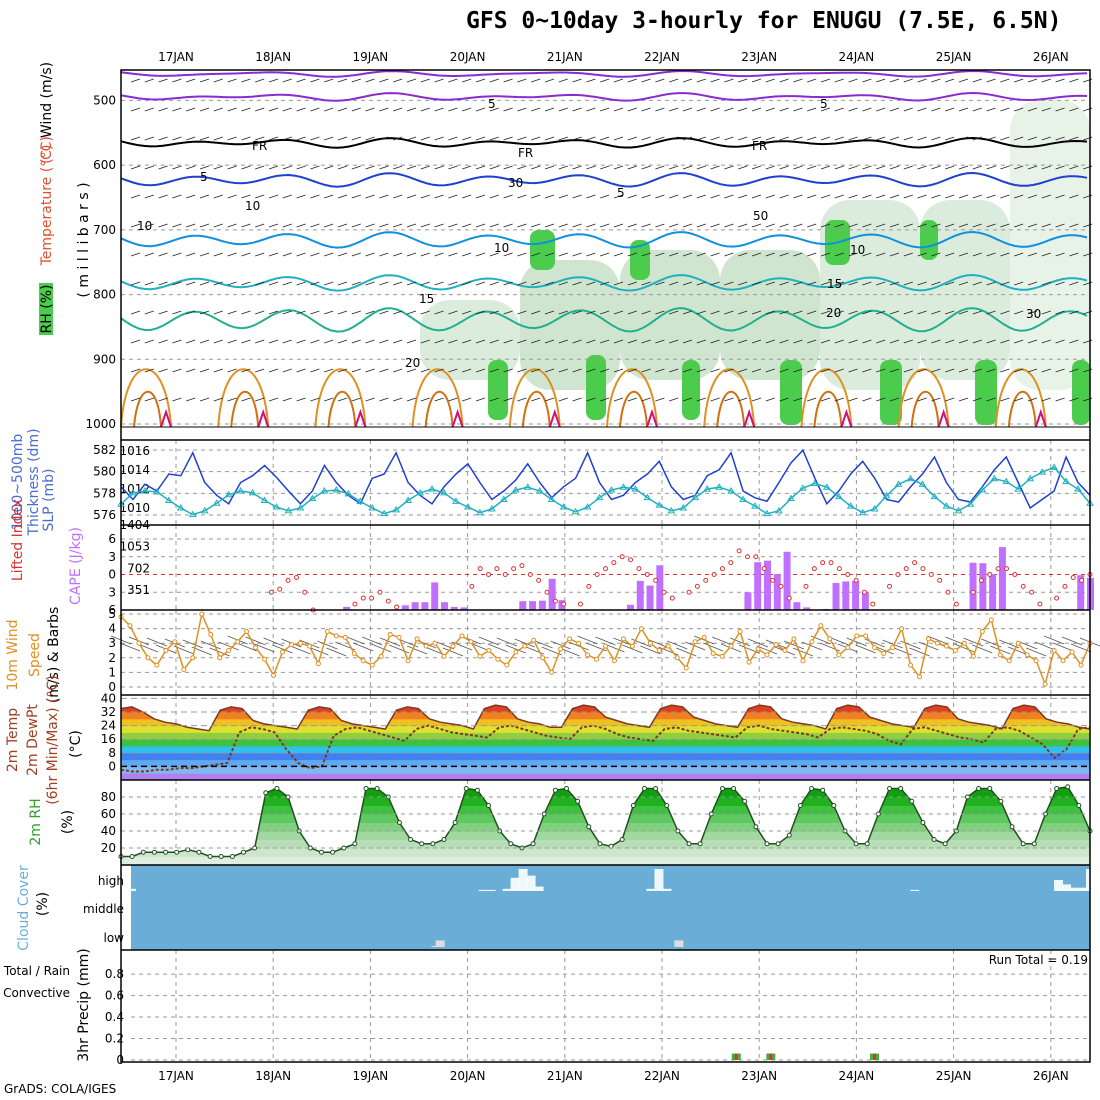 This screenshot has width=1100, height=1100. What do you see at coordinates (440, 943) in the screenshot?
I see `cloud-low-bar` at bounding box center [440, 943].